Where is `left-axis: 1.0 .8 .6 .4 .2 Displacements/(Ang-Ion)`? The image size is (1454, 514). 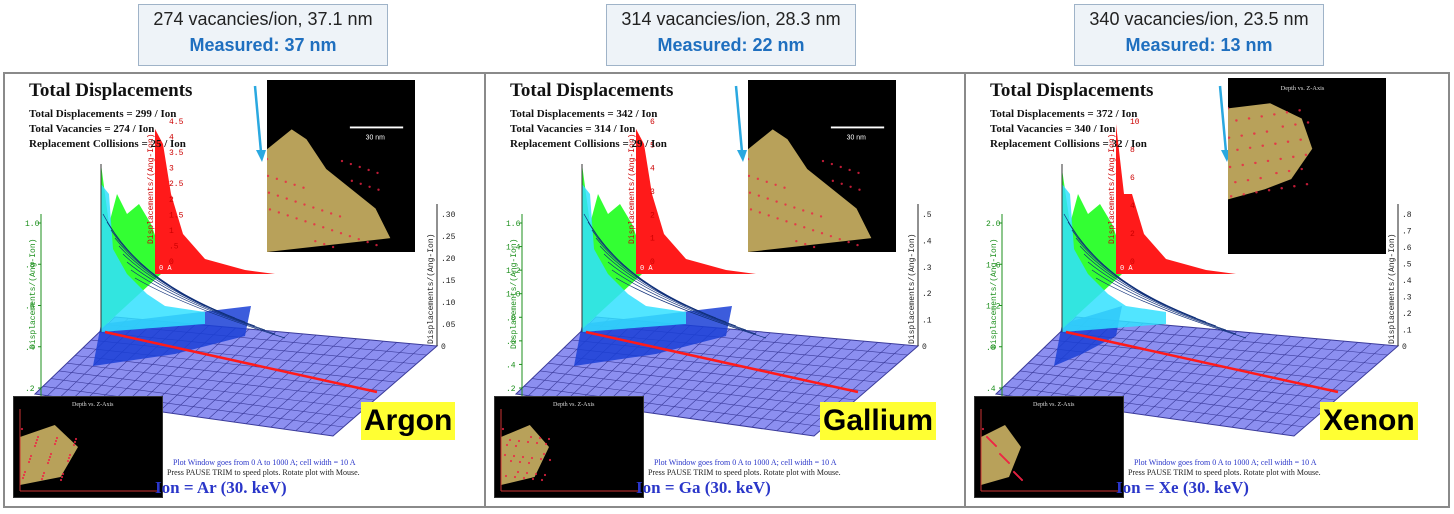
left-axis: 1.0 .8 .6 .4 .2 Displacements/(Ang-Ion) is located at coordinates (33, 305).